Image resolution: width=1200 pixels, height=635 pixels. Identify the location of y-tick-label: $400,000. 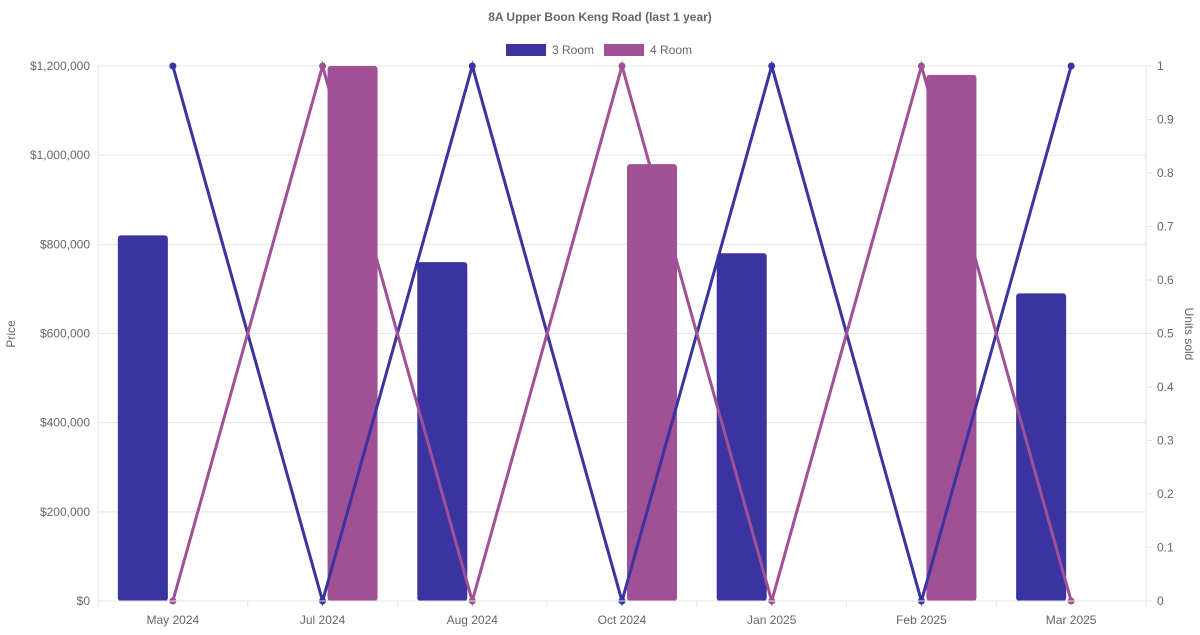
(65, 423).